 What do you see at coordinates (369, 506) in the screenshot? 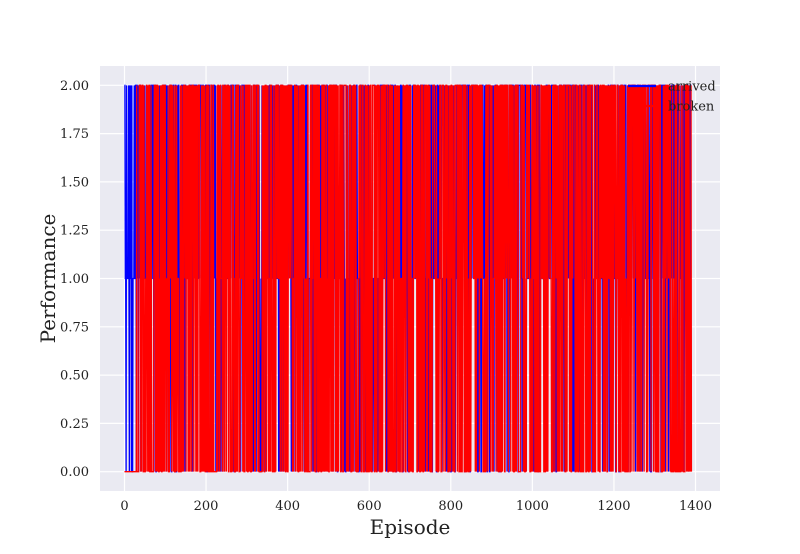
I see `x-tick-label: 600` at bounding box center [369, 506].